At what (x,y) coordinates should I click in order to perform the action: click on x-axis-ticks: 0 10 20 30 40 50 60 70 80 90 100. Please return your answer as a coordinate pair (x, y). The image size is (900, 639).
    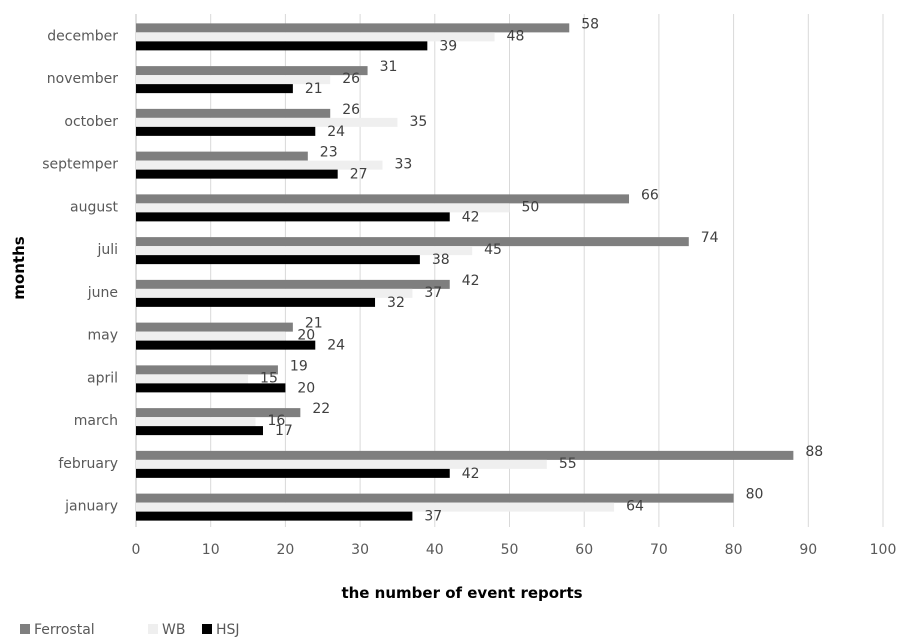
    Looking at the image, I should click on (514, 550).